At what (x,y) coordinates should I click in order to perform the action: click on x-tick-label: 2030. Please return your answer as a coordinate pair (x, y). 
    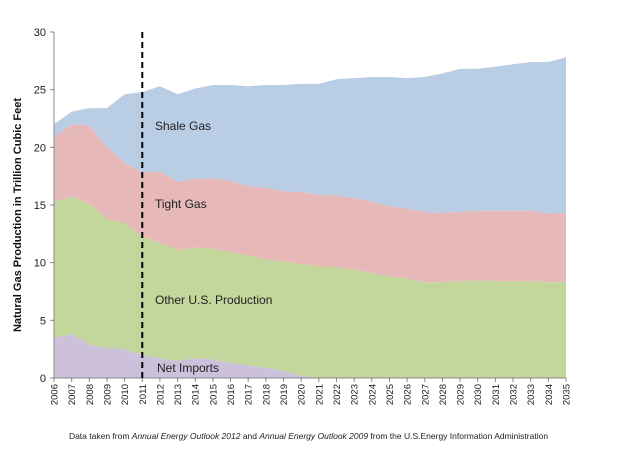
    Looking at the image, I should click on (478, 394).